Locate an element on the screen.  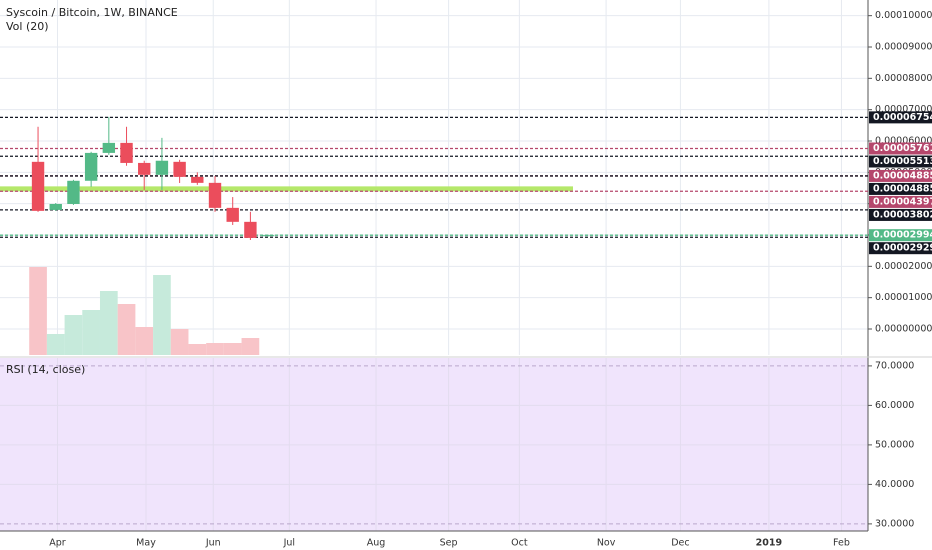
y-tick-label: 40.0000 is located at coordinates (894, 484).